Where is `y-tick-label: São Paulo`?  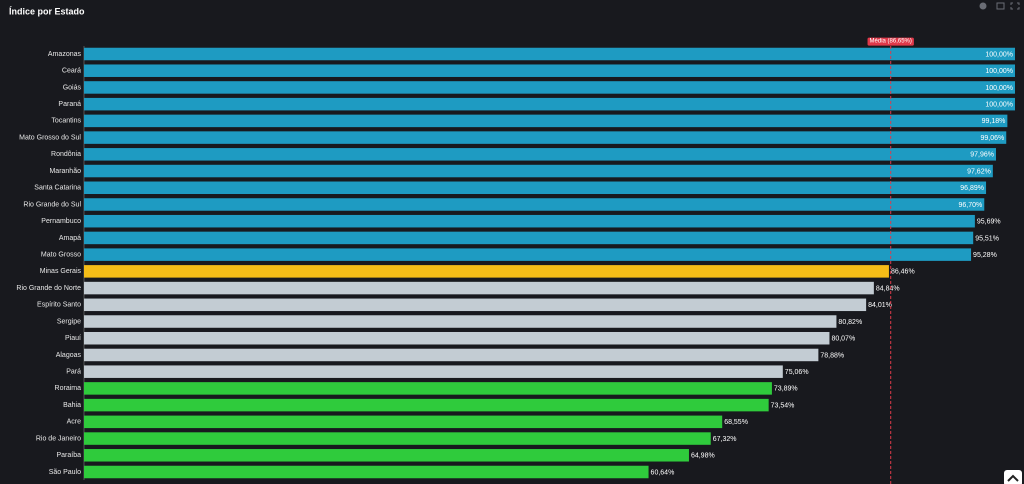
y-tick-label: São Paulo is located at coordinates (65, 472).